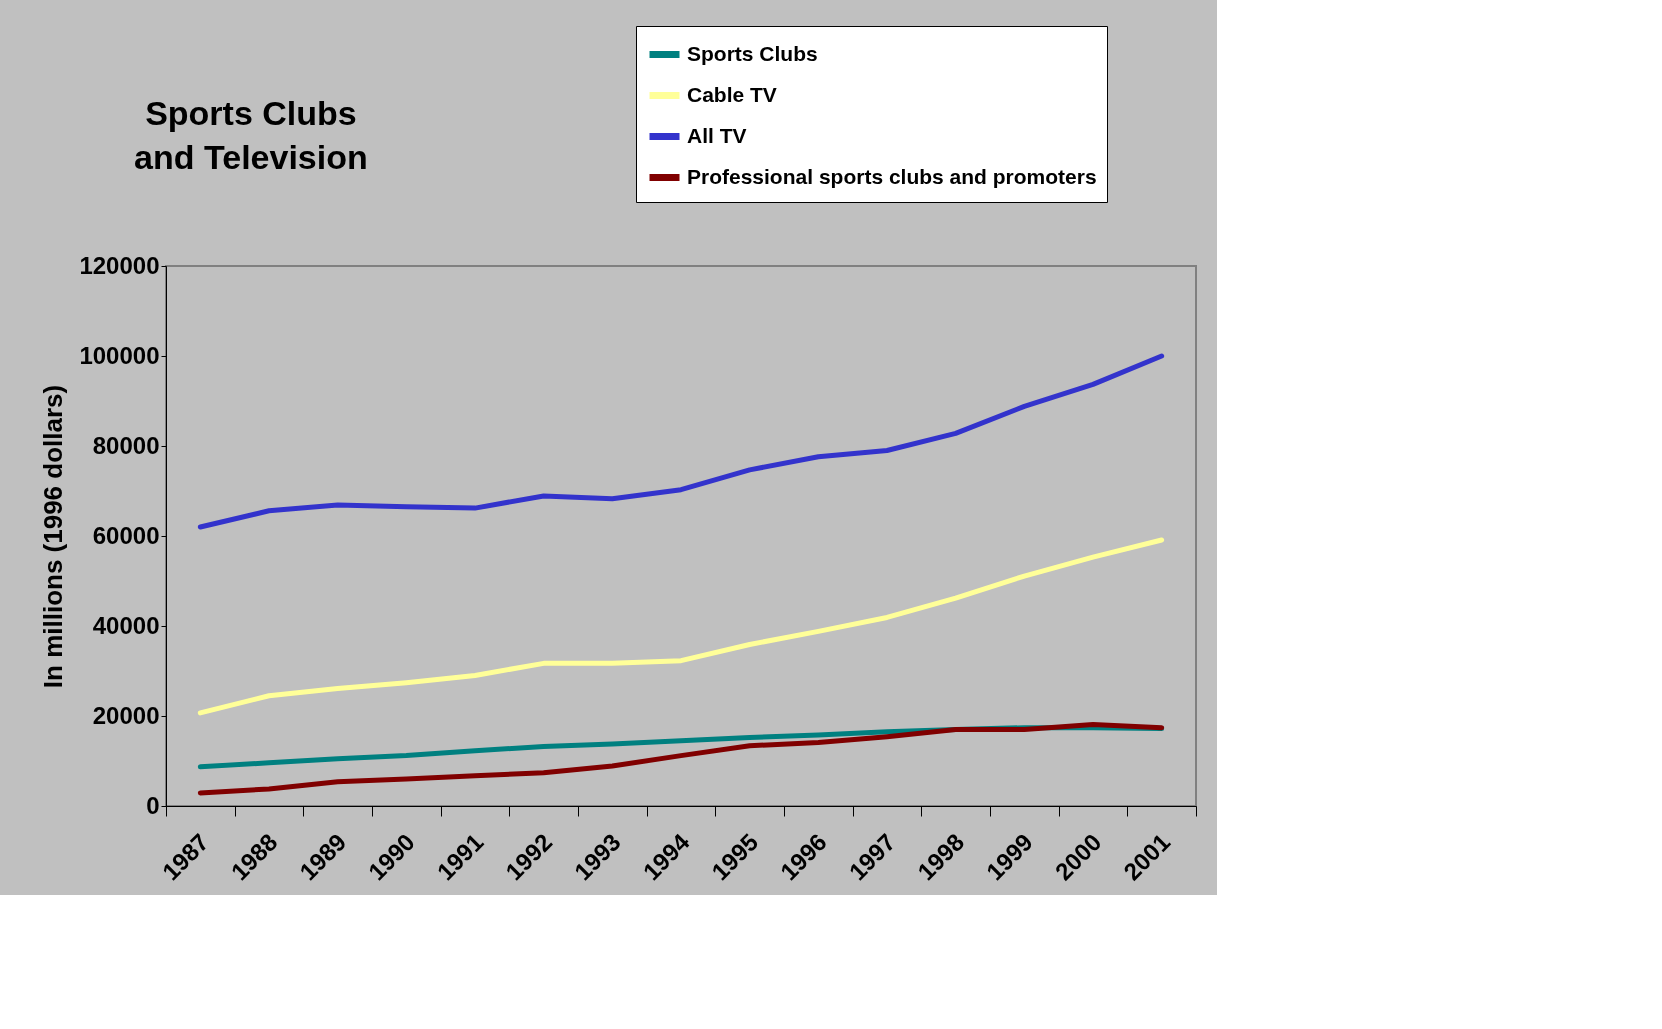 The image size is (1662, 1029). I want to click on y-axis-title: In millions (1996 dollars), so click(53, 536).